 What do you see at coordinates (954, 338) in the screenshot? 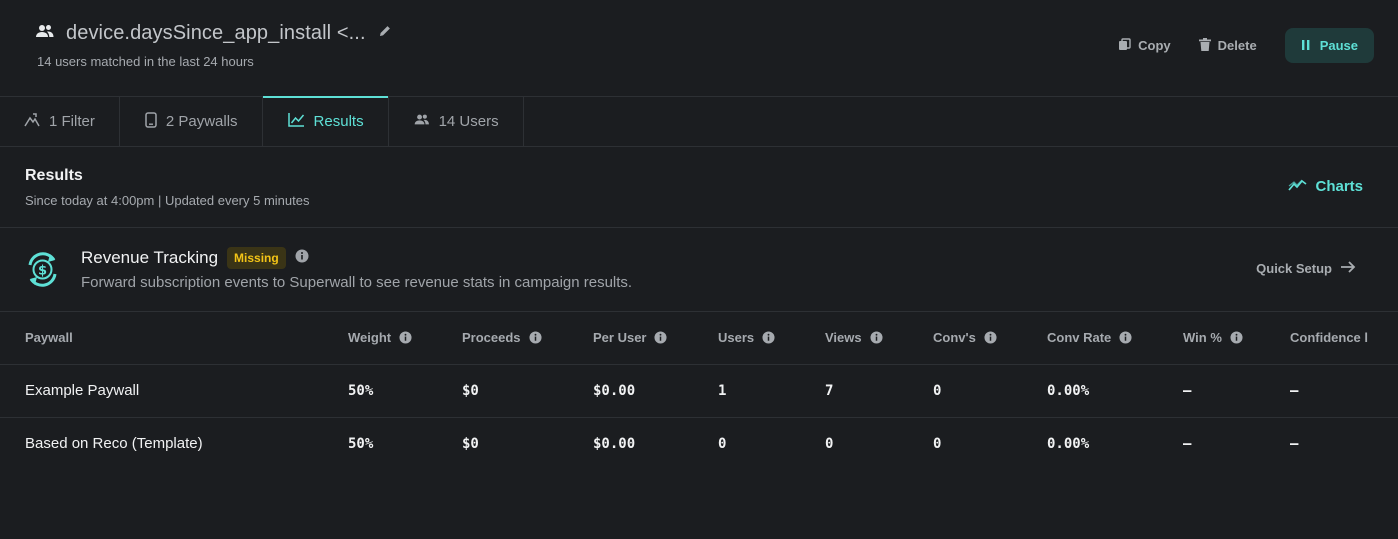
I see `column-header-text: Conv's` at bounding box center [954, 338].